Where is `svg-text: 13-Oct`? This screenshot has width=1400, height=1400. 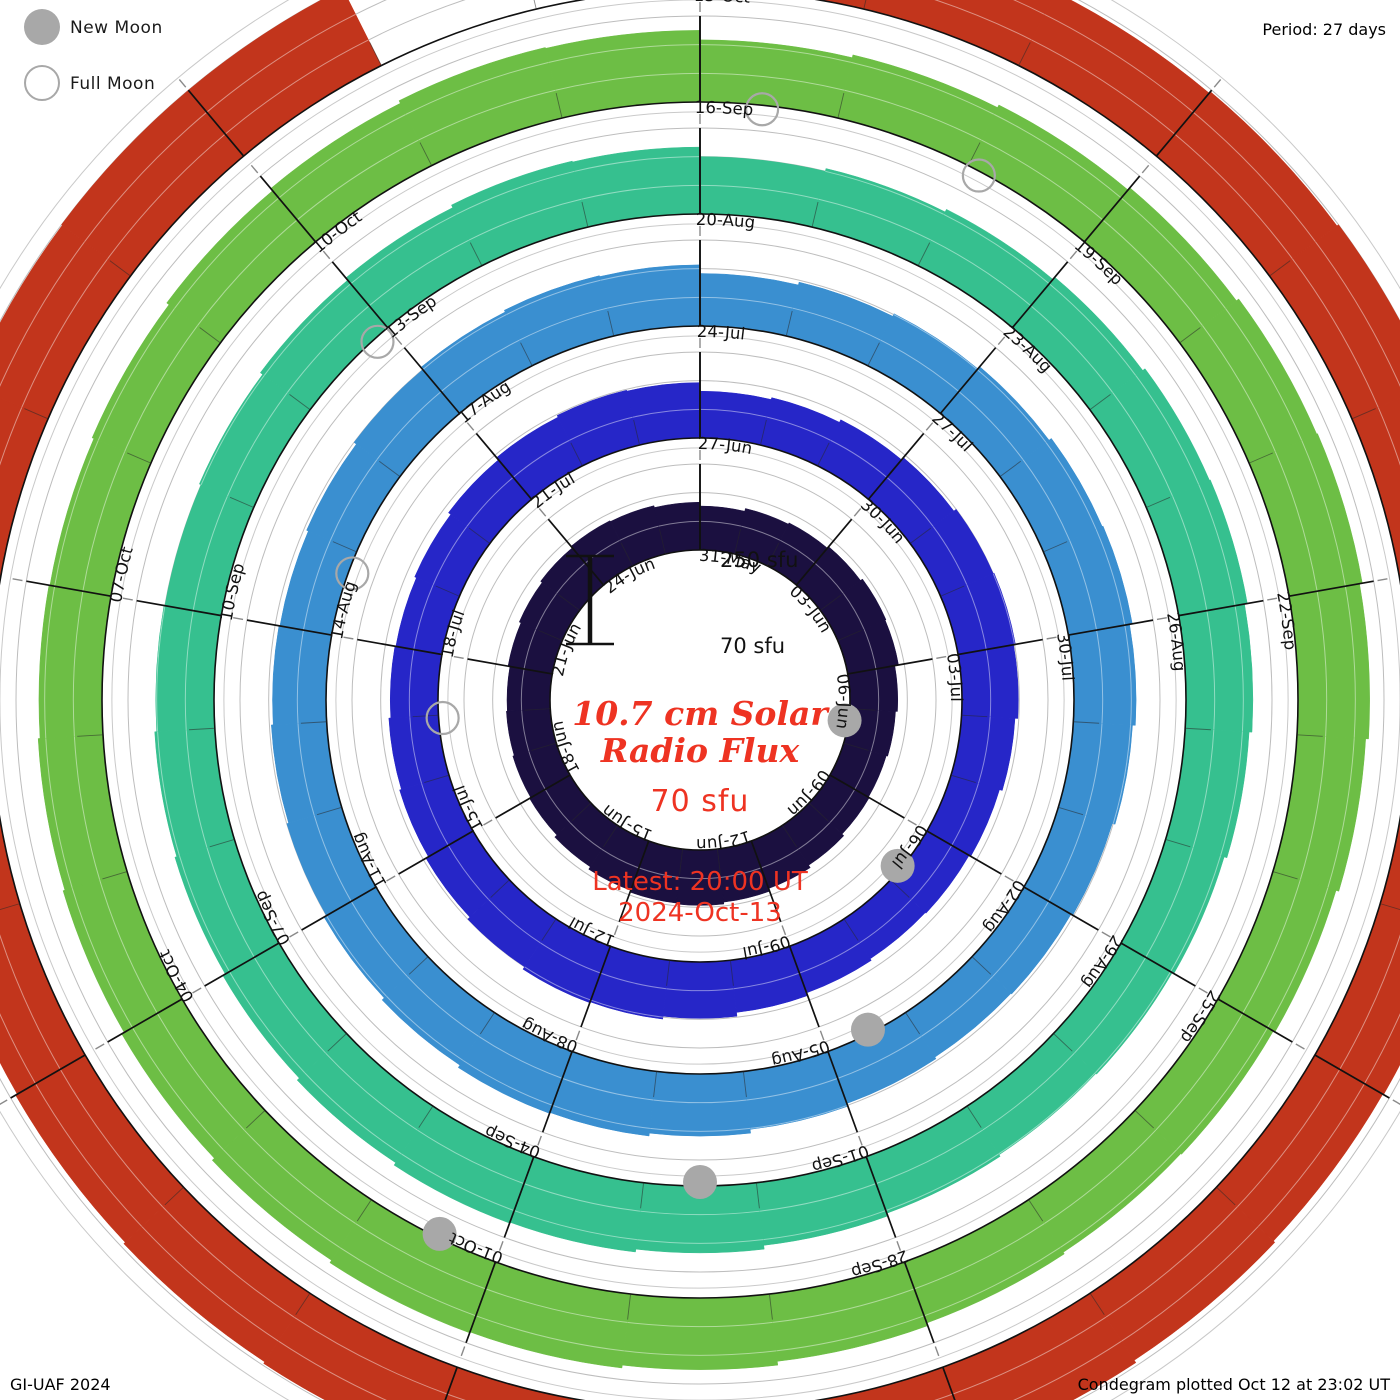 svg-text: 13-Oct is located at coordinates (723, 3).